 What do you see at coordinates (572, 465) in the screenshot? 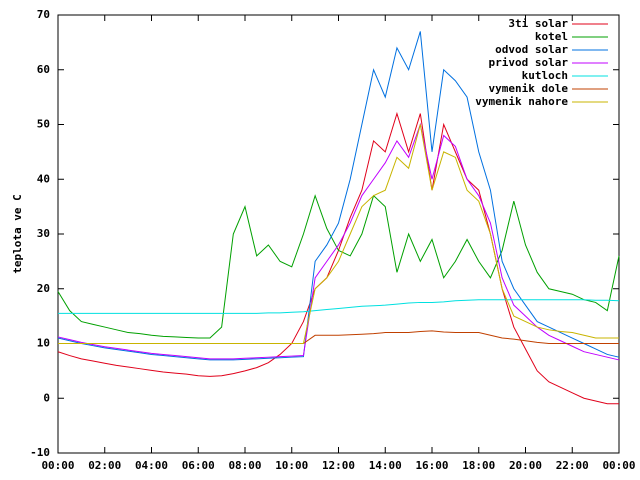
I see `x-tick-label: 22:00` at bounding box center [572, 465].